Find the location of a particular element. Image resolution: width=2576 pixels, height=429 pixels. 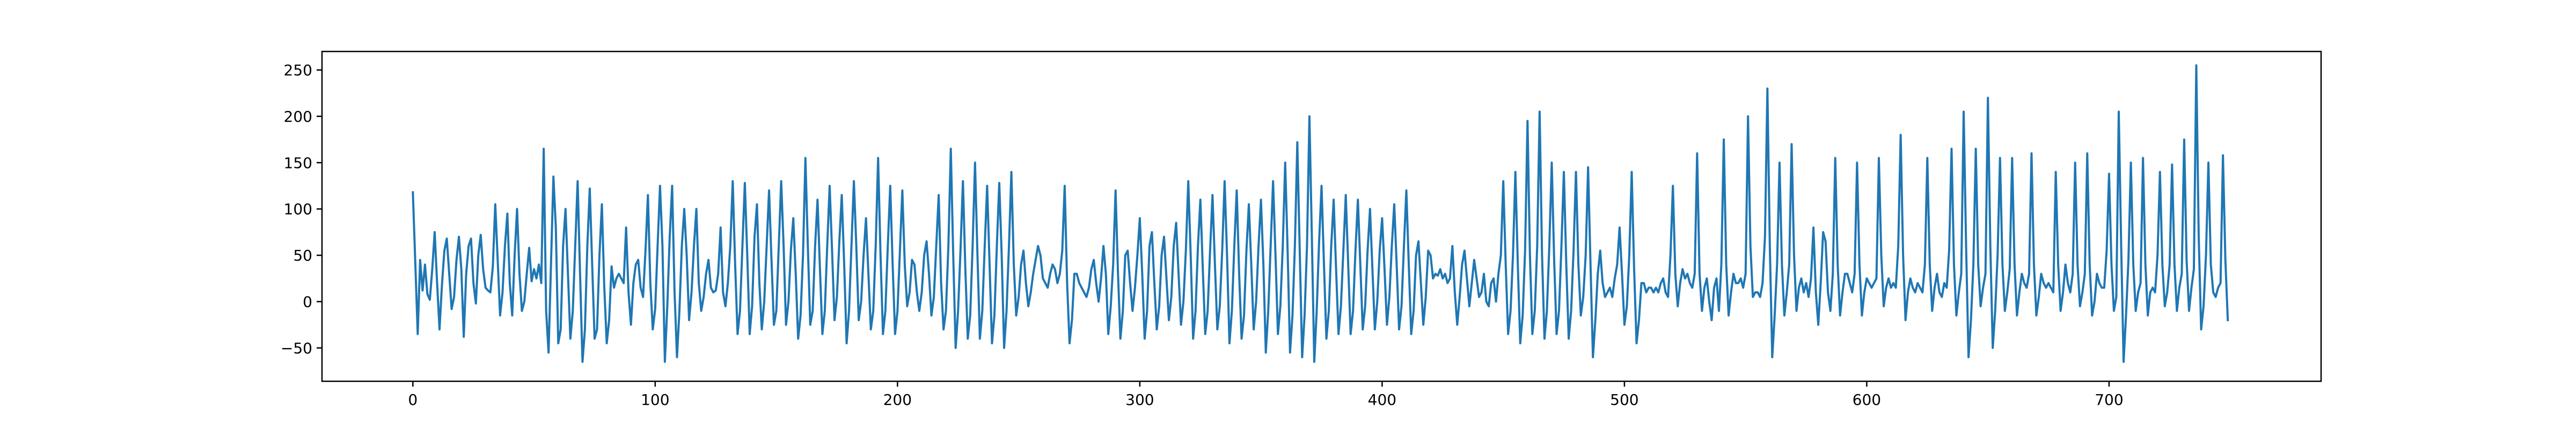

x-tick-label: 100 is located at coordinates (655, 400).